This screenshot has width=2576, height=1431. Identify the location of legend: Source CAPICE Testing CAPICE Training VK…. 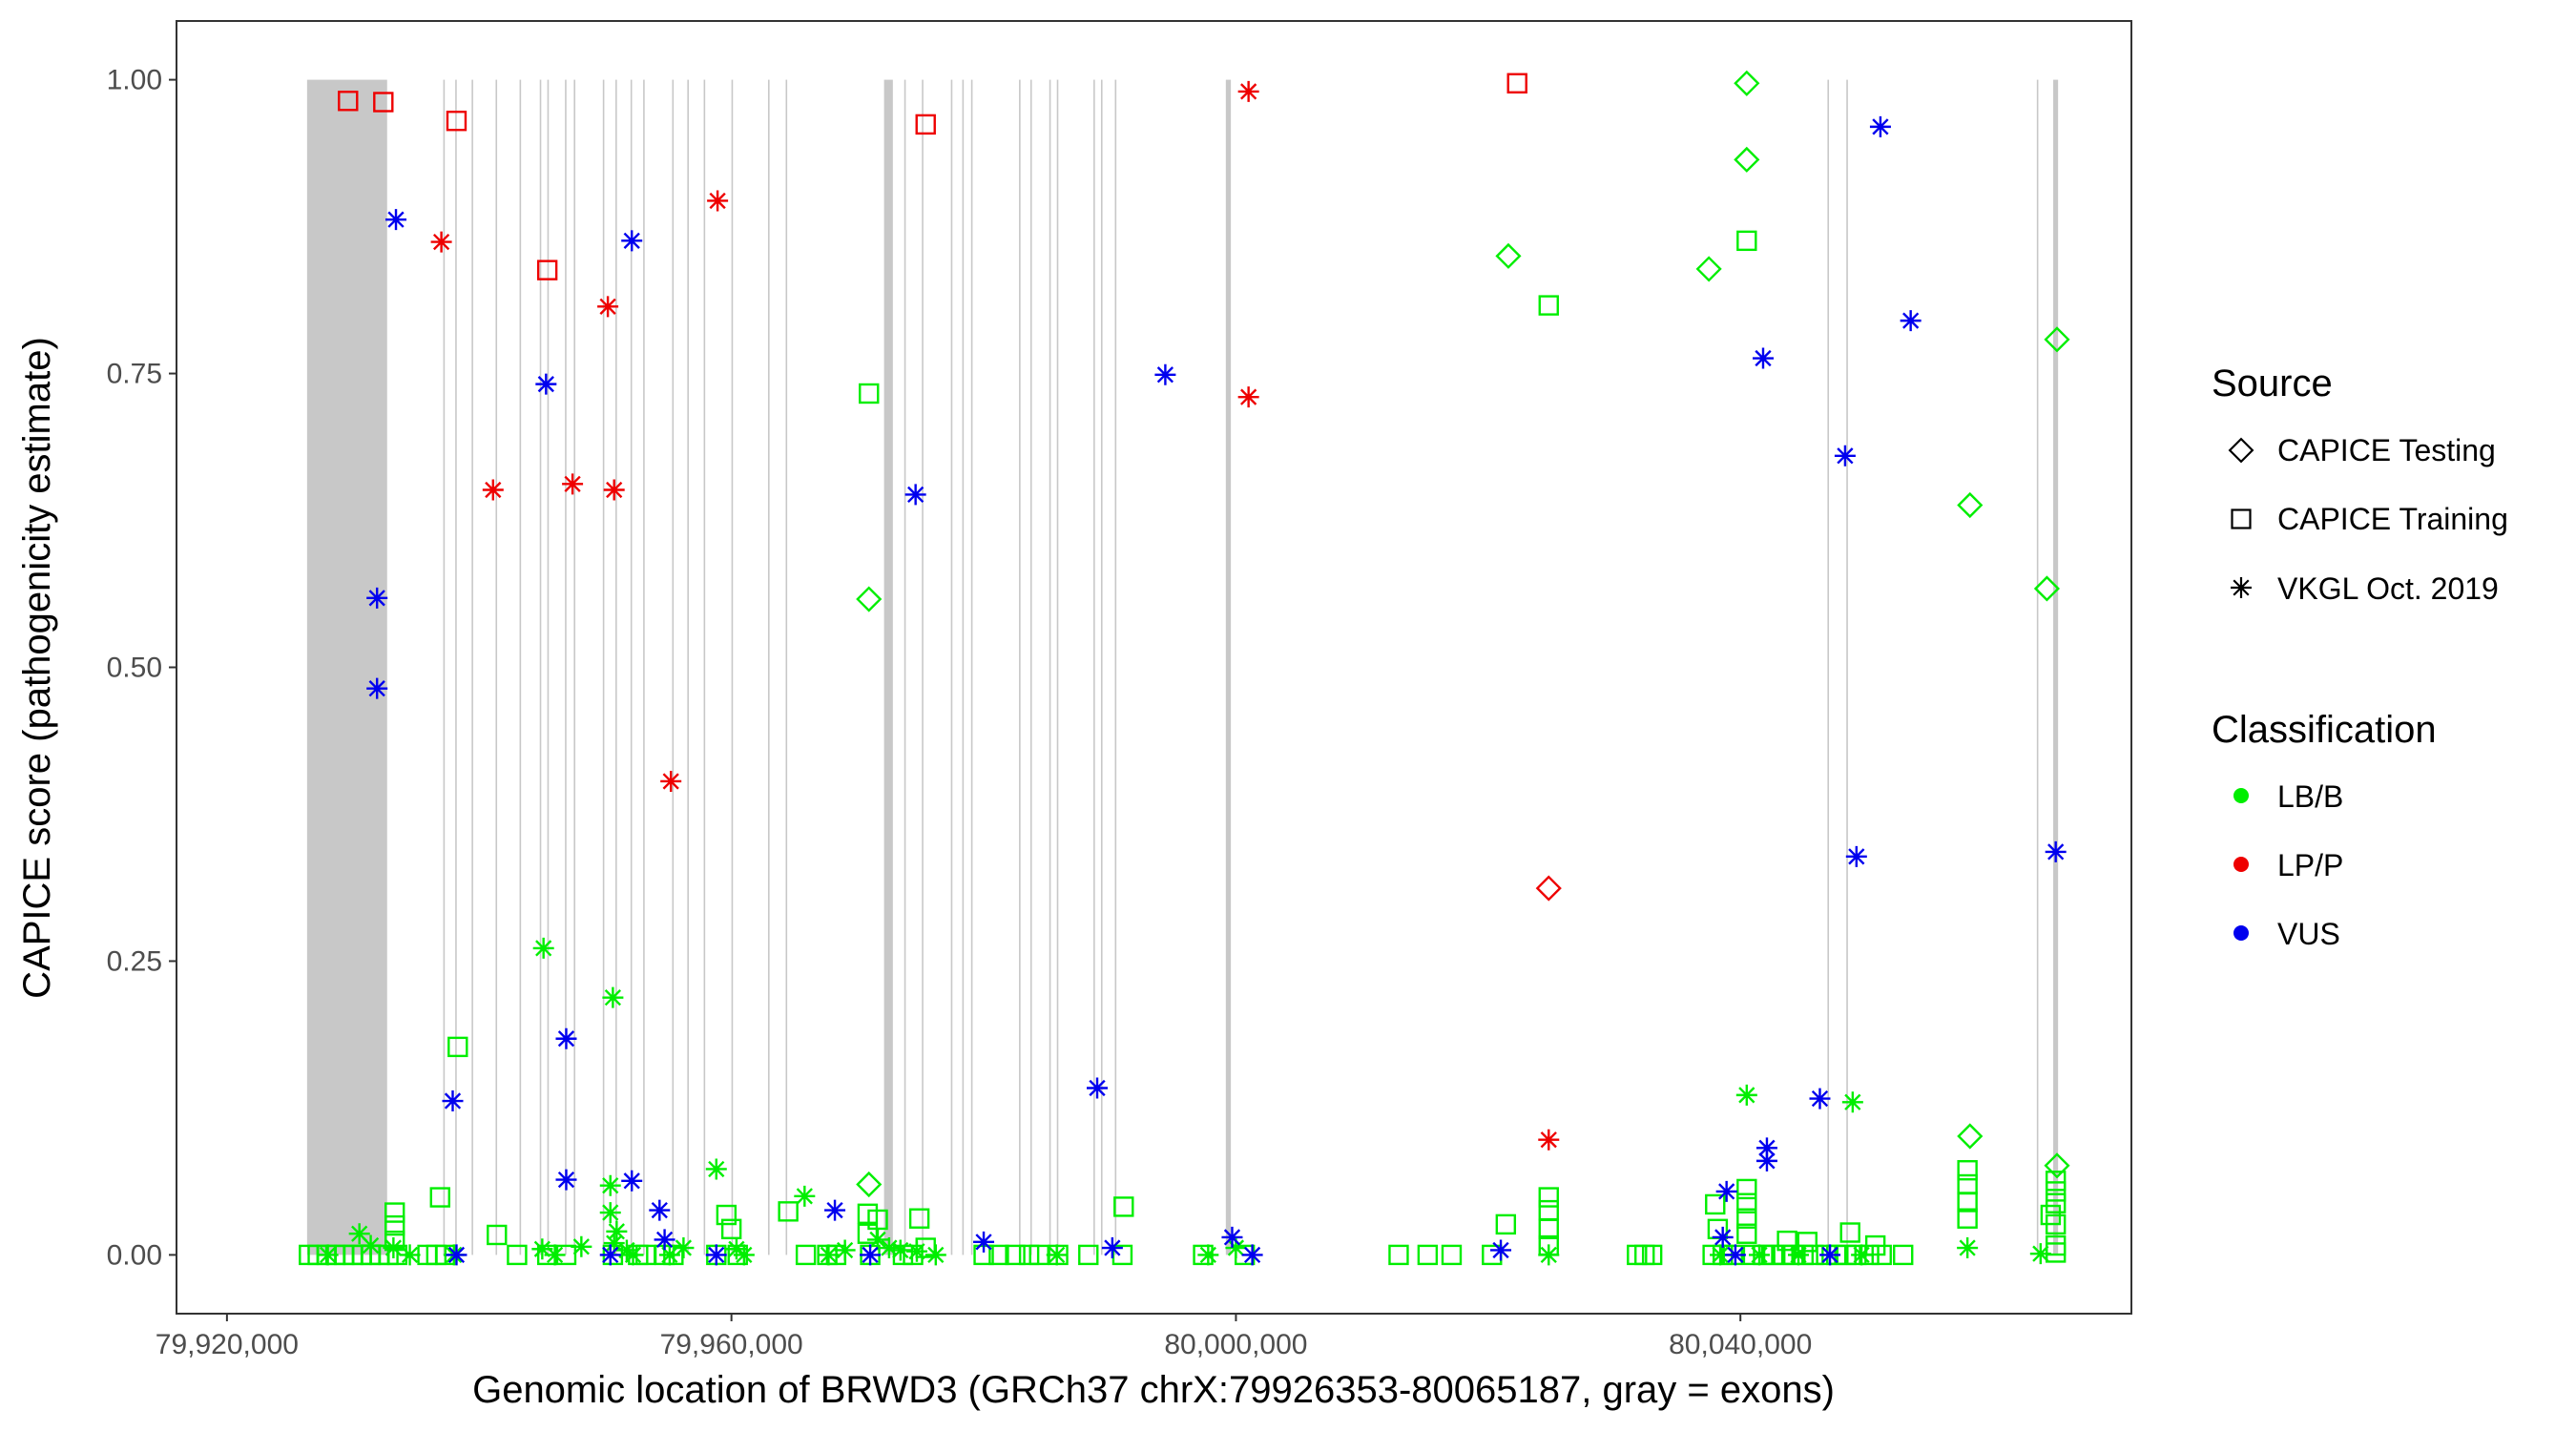
(2360, 657).